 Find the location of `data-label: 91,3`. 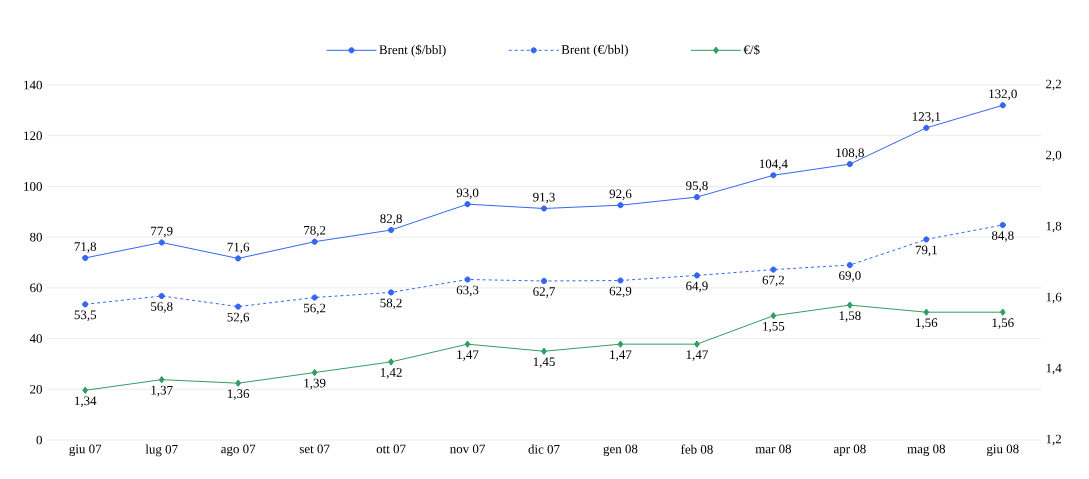

data-label: 91,3 is located at coordinates (544, 198).